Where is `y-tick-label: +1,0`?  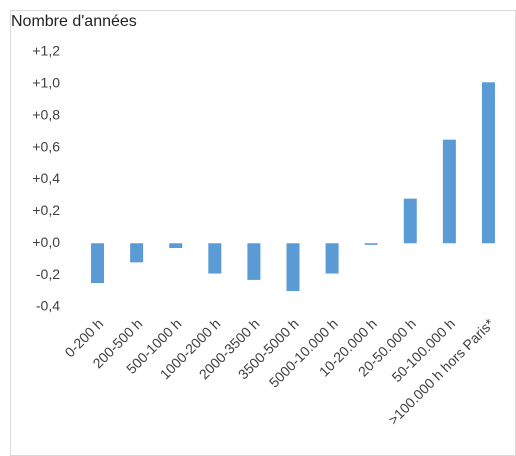 y-tick-label: +1,0 is located at coordinates (46, 83).